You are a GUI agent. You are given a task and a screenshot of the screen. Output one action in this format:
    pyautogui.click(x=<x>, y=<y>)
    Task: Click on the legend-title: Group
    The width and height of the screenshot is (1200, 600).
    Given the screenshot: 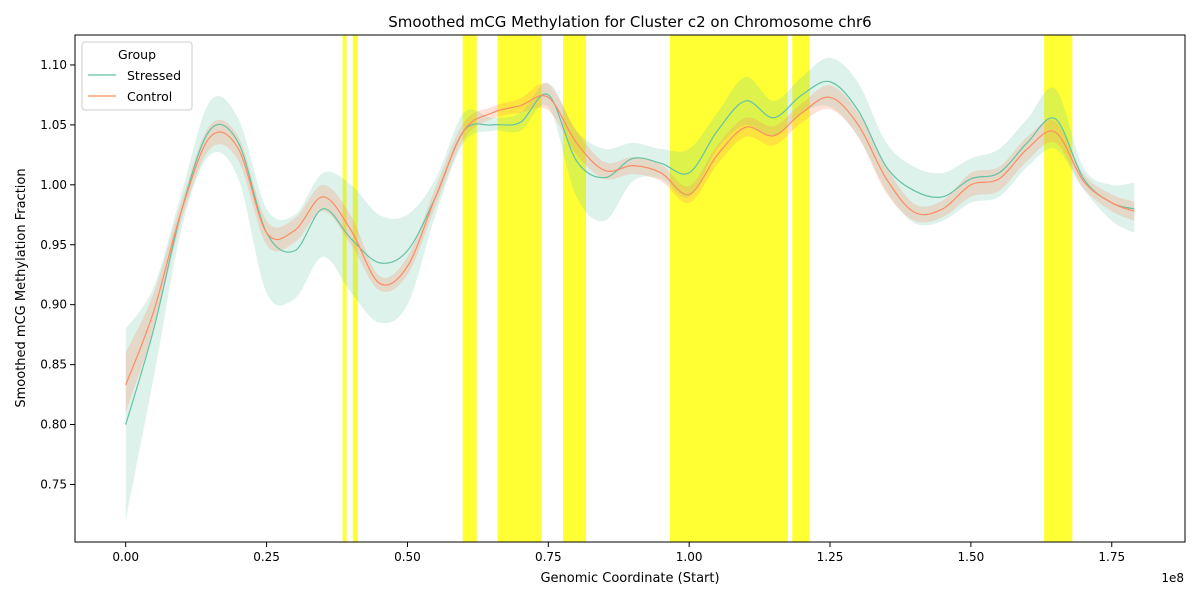 What is the action you would take?
    pyautogui.click(x=137, y=54)
    